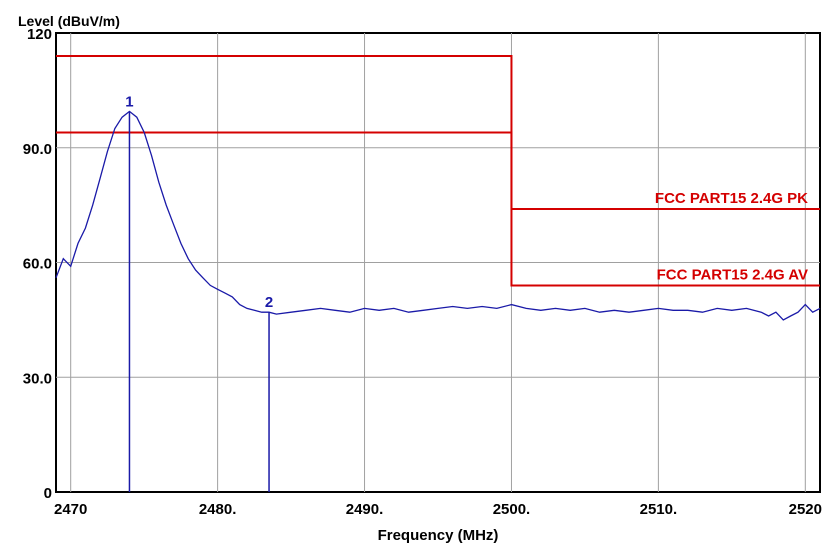  Describe the element at coordinates (70, 509) in the screenshot. I see `x-tick-label: 2470` at that location.